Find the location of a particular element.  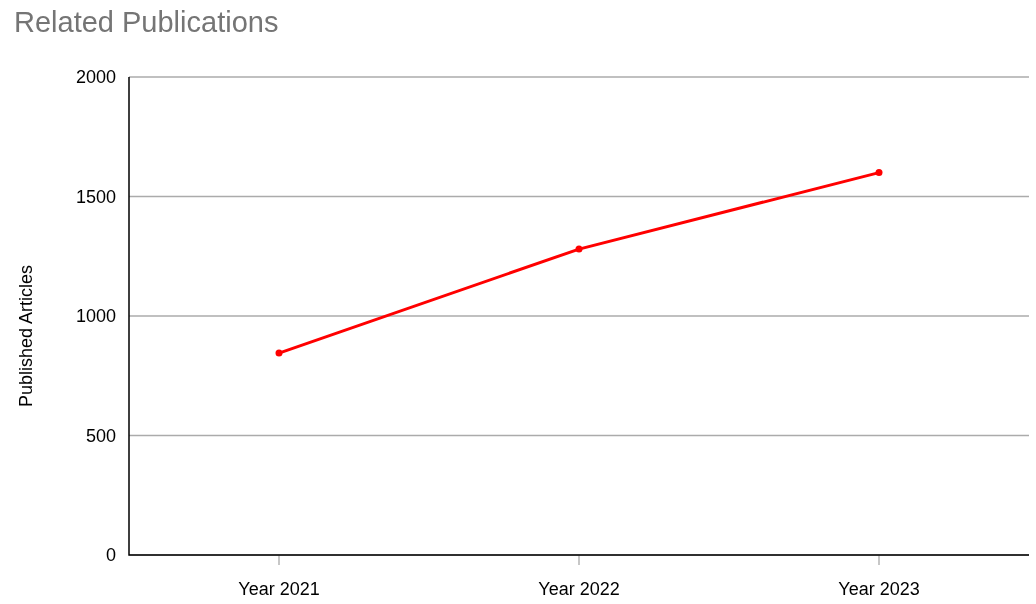

x-tick-label: Year 2022 is located at coordinates (579, 589).